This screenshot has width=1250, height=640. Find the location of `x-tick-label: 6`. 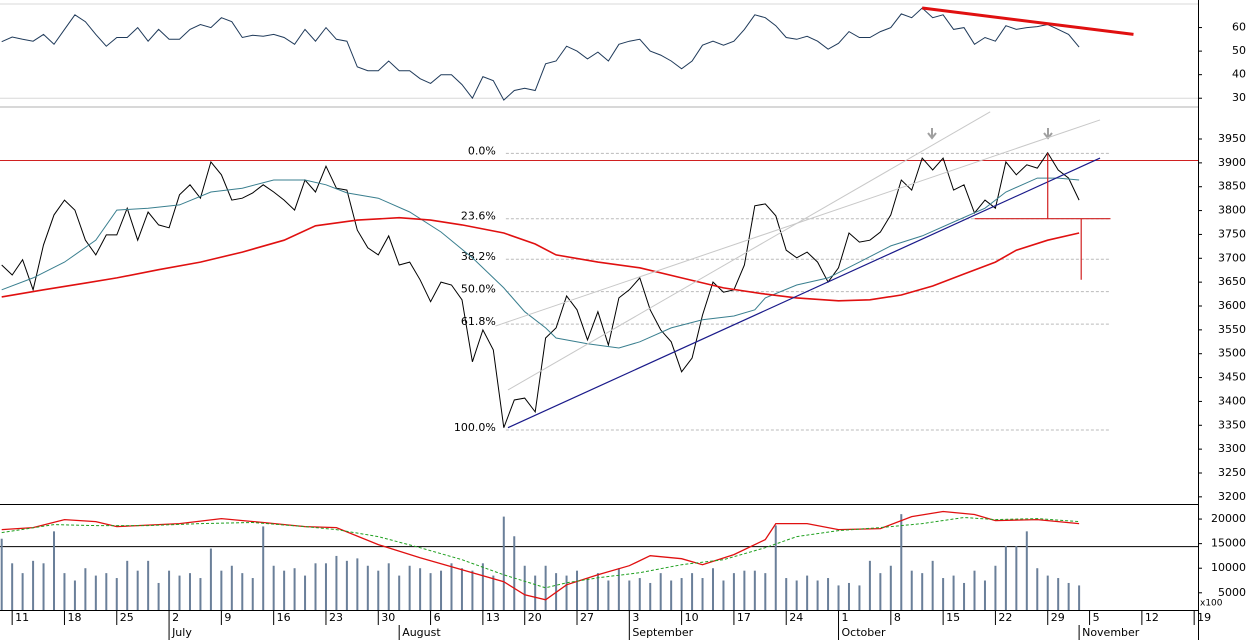

x-tick-label: 6 is located at coordinates (437, 617).